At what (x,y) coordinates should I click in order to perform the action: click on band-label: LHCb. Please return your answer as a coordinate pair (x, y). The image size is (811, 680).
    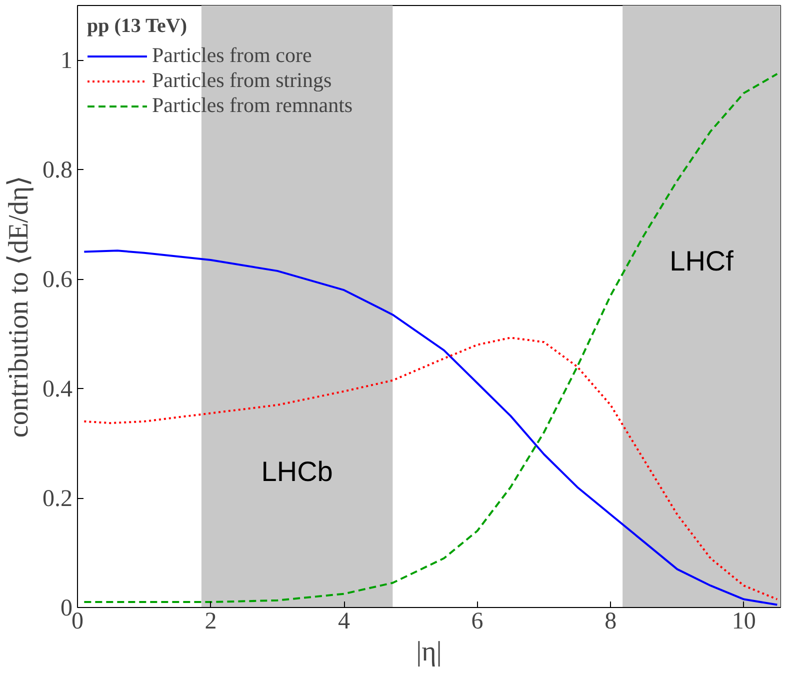
    Looking at the image, I should click on (297, 472).